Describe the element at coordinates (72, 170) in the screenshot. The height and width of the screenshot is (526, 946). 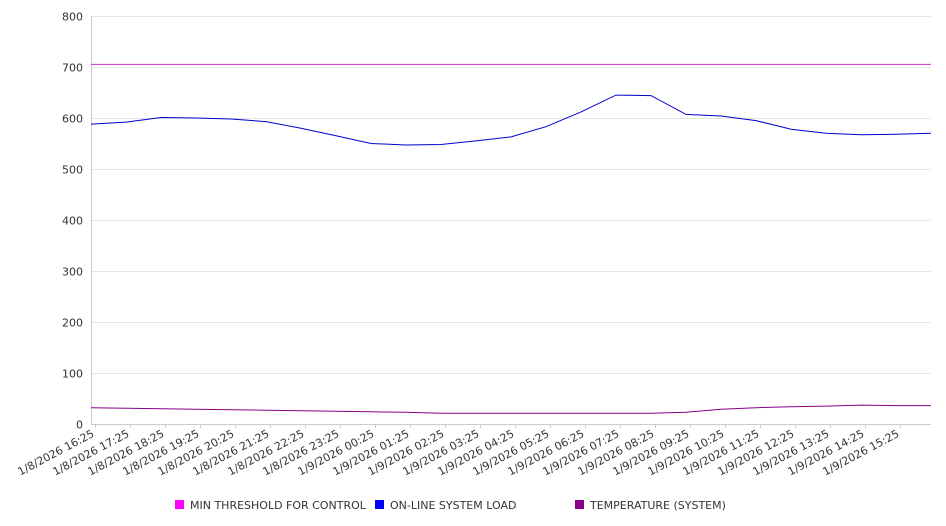
I see `y-tick-label: 500` at that location.